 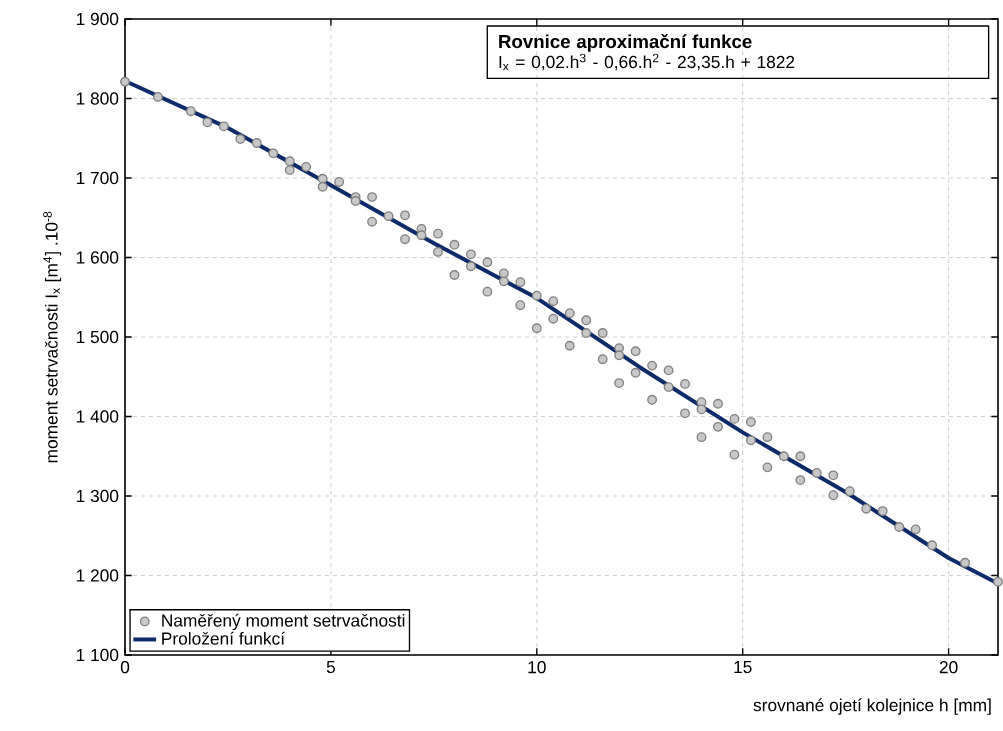 What do you see at coordinates (97, 655) in the screenshot?
I see `y-tick-label: 1 100` at bounding box center [97, 655].